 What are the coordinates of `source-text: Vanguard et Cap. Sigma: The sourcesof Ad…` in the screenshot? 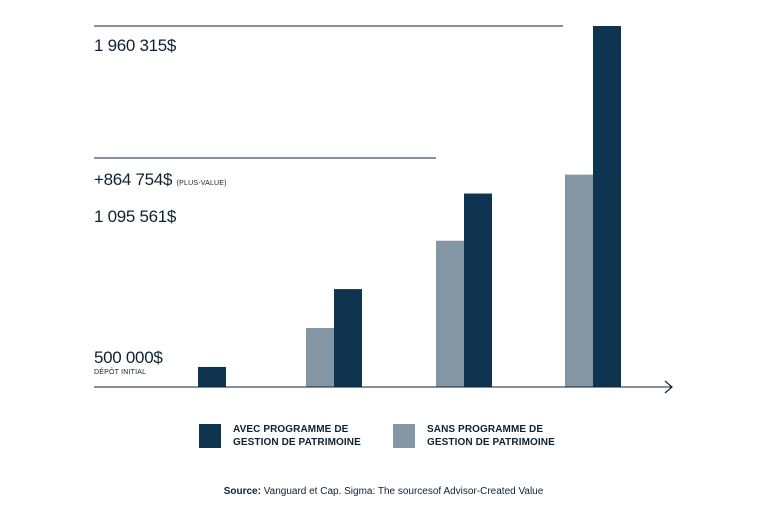 It's located at (403, 491).